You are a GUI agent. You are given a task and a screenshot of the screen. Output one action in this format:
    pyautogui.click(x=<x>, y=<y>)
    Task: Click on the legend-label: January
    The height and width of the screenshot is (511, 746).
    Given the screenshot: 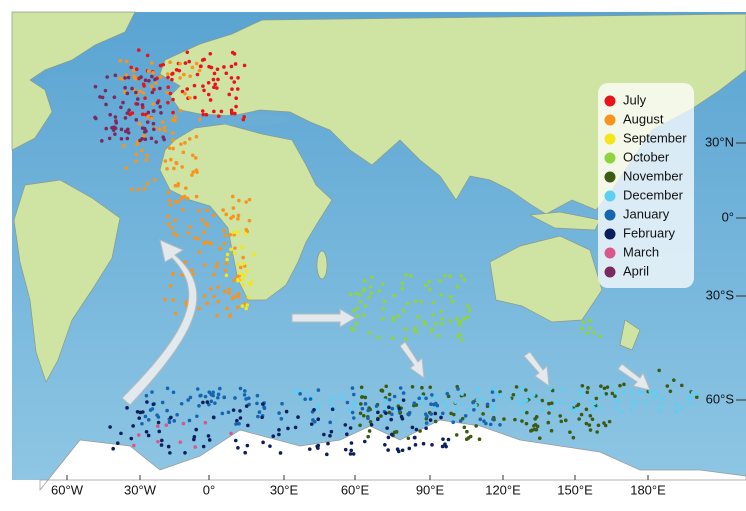 What is the action you would take?
    pyautogui.click(x=646, y=213)
    